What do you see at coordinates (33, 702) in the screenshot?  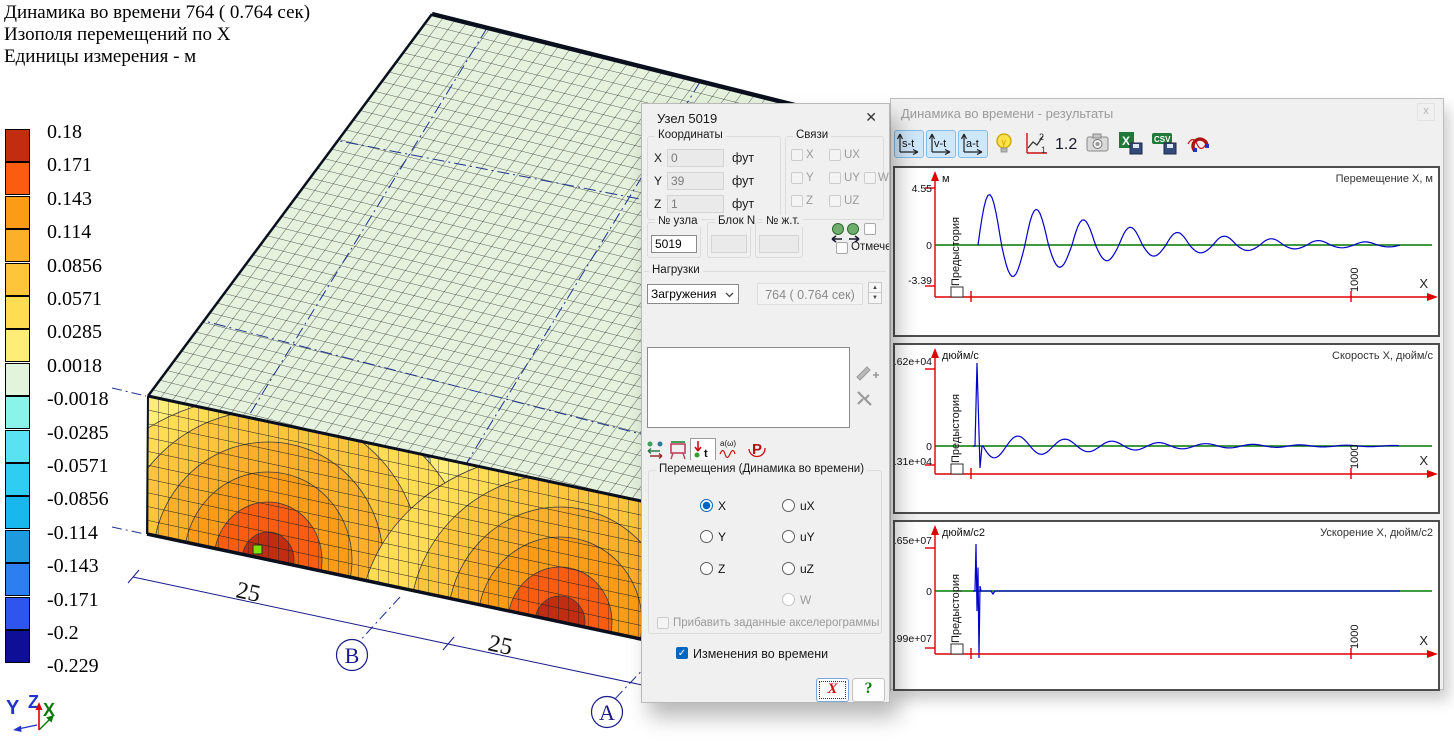 I see `svg-text: Z` at bounding box center [33, 702].